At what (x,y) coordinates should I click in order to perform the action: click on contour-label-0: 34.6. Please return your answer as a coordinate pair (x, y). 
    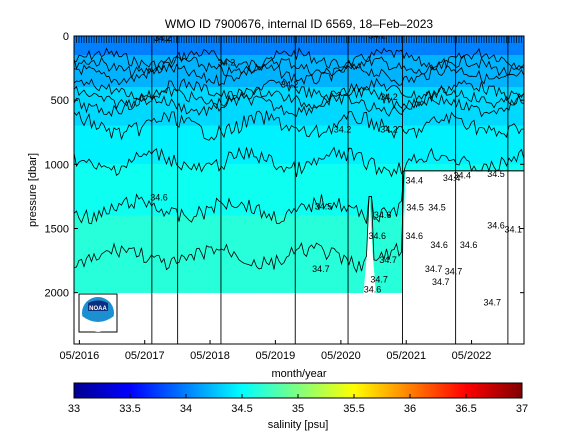
    Looking at the image, I should click on (159, 197).